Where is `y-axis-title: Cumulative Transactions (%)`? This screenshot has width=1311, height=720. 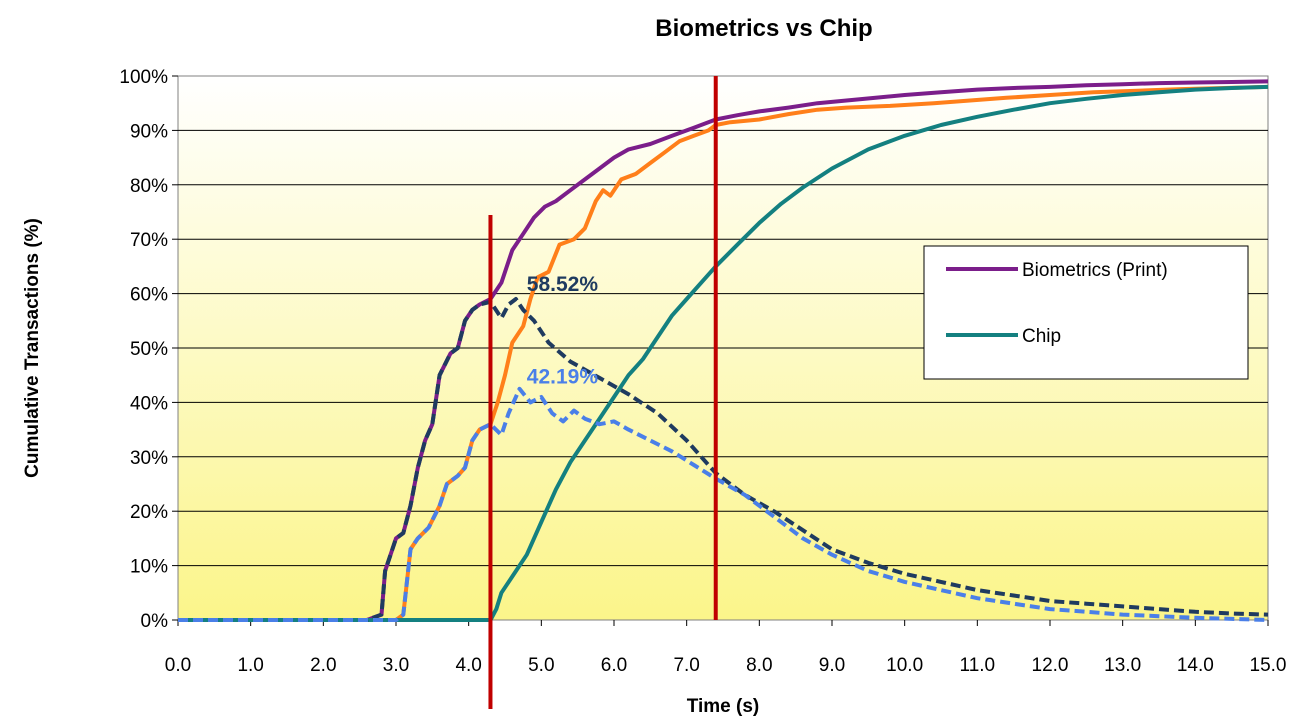
y-axis-title: Cumulative Transactions (%) is located at coordinates (32, 348).